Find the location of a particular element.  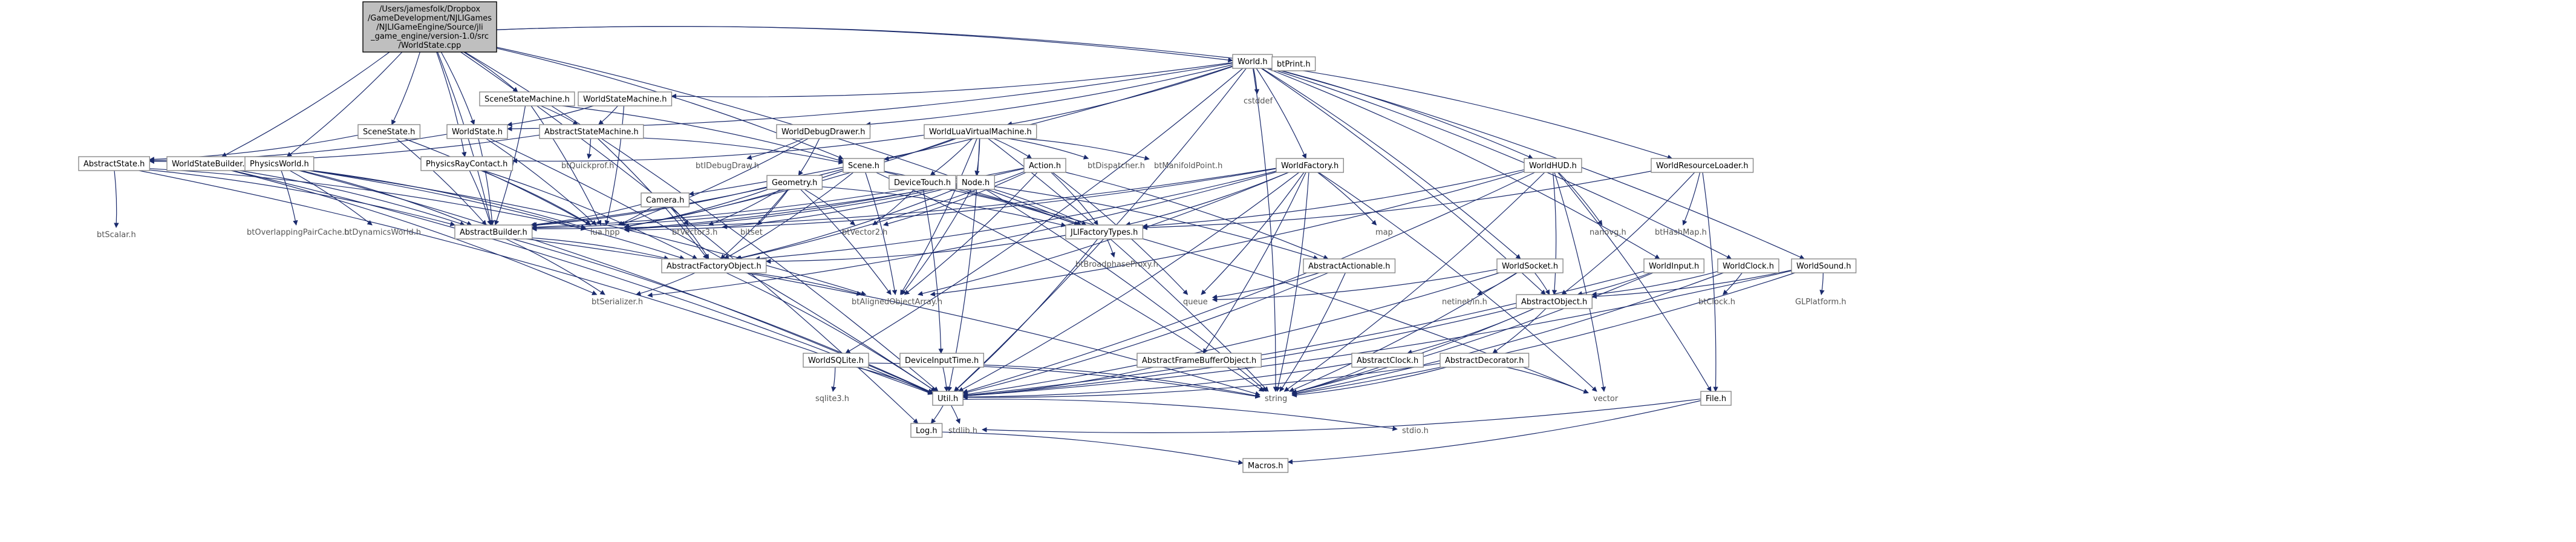

node-file-h: File.h is located at coordinates (1716, 399).